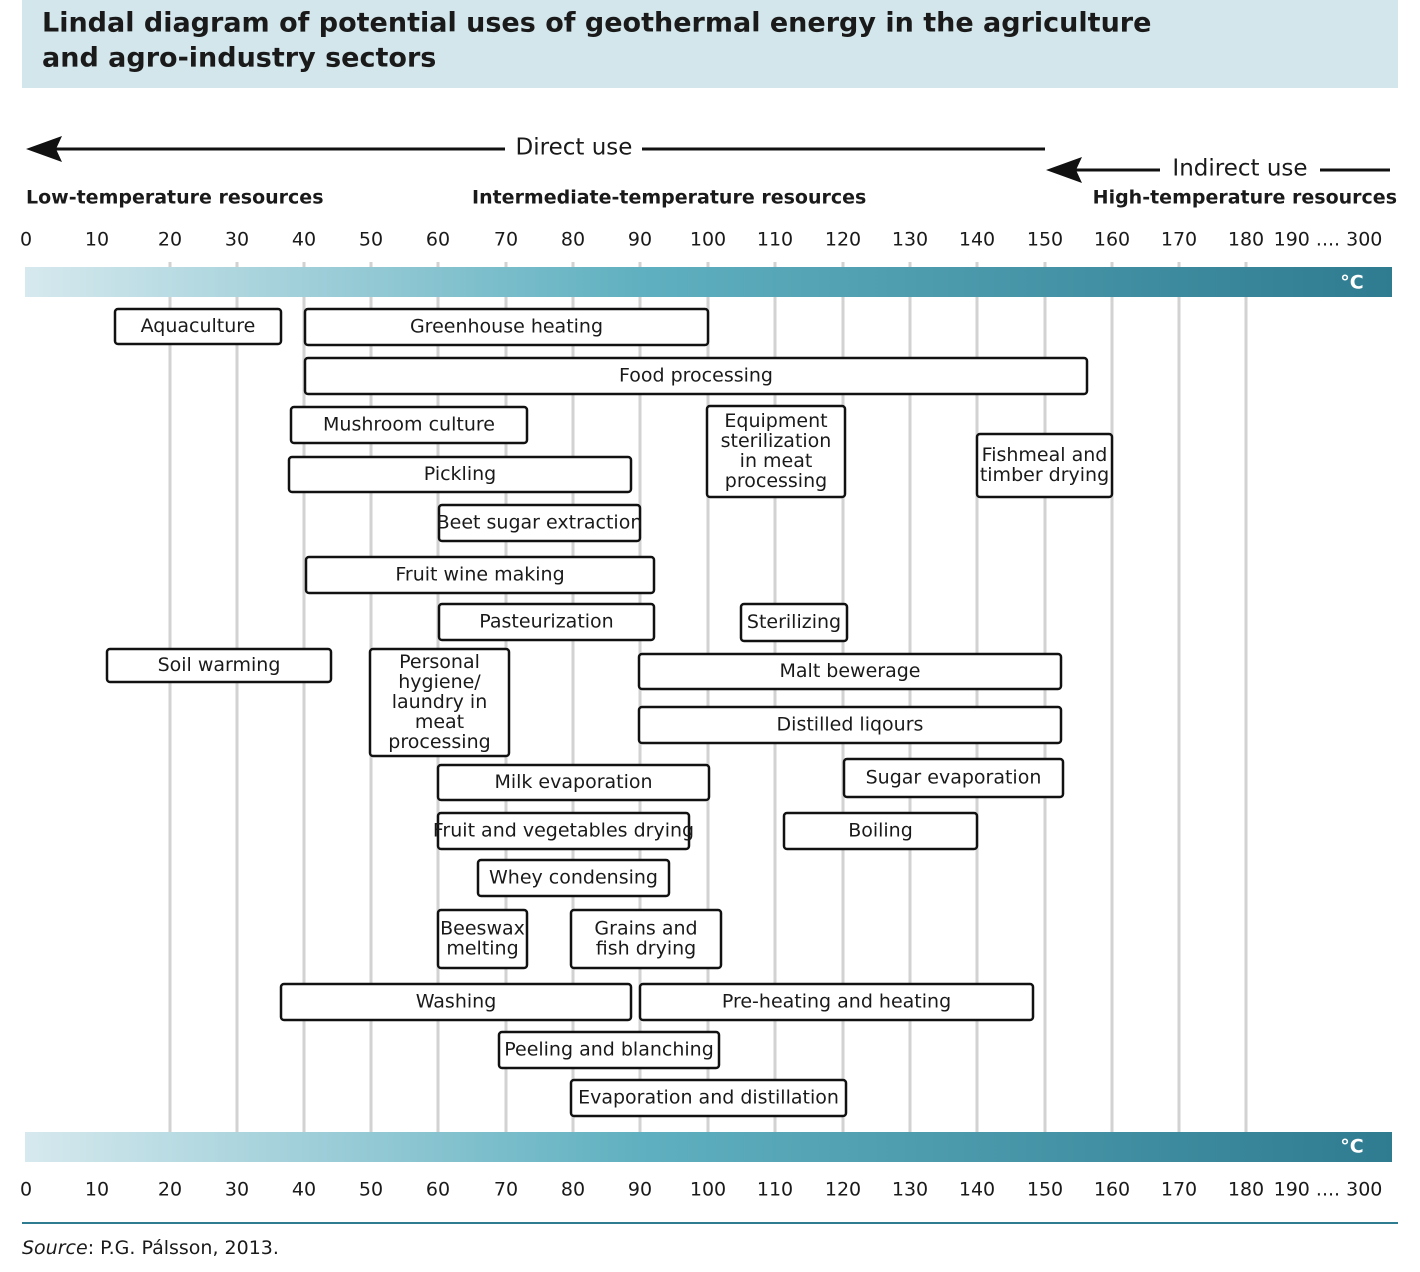  I want to click on use-box: Food processing, so click(696, 376).